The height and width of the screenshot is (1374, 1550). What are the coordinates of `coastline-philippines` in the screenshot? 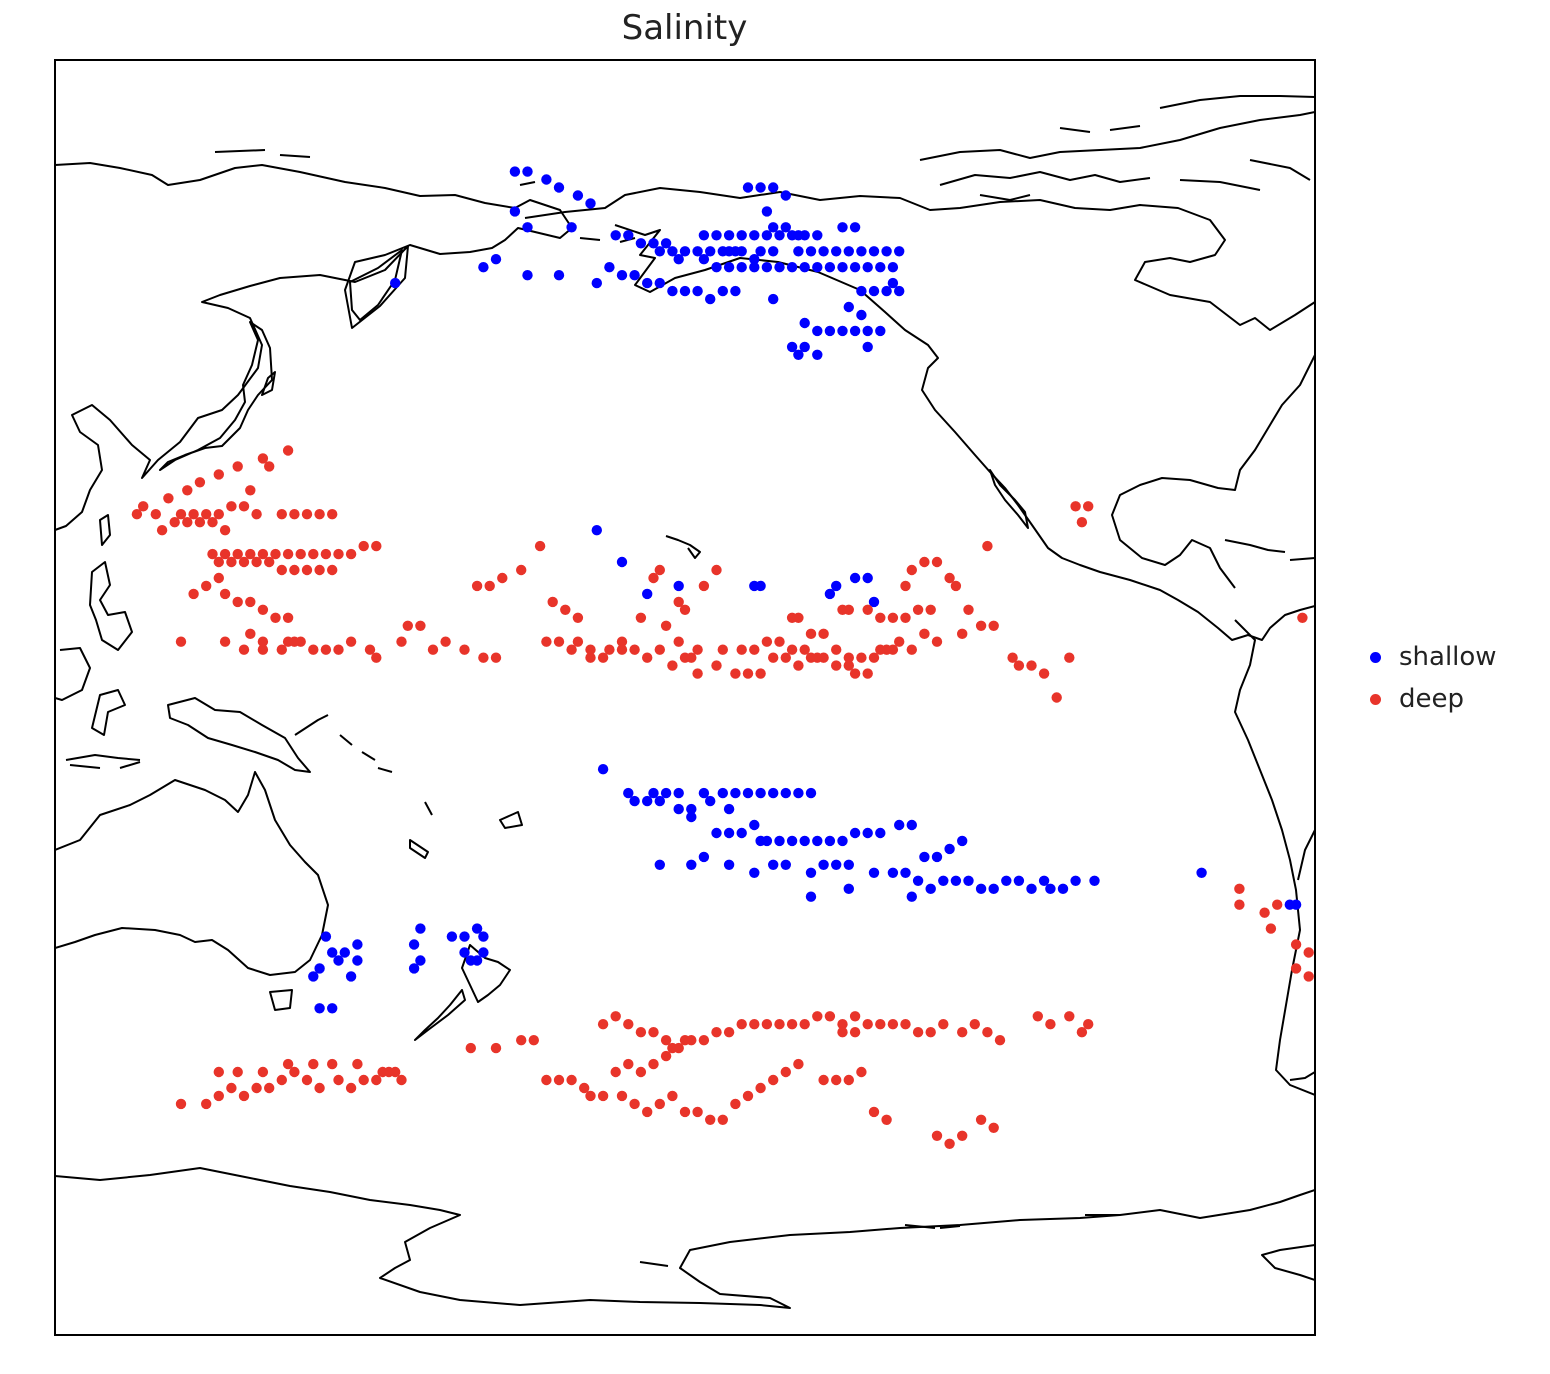 It's located at (111, 606).